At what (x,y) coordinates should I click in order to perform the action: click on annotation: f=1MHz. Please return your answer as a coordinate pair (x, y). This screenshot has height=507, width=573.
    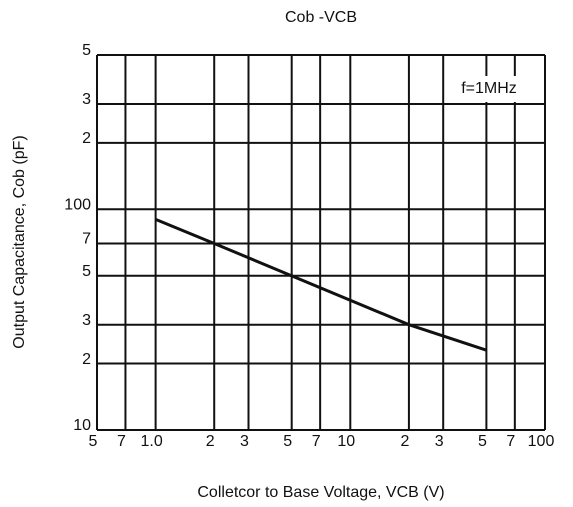
    Looking at the image, I should click on (489, 88).